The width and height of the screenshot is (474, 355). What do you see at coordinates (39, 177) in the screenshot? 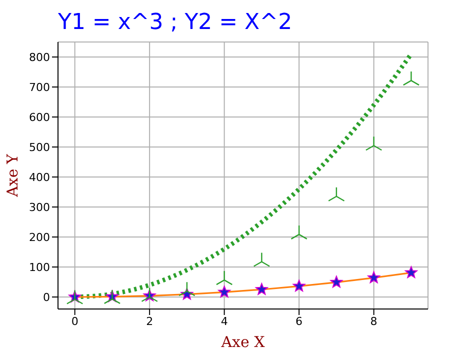
I see `y-tick-label: 400` at bounding box center [39, 177].